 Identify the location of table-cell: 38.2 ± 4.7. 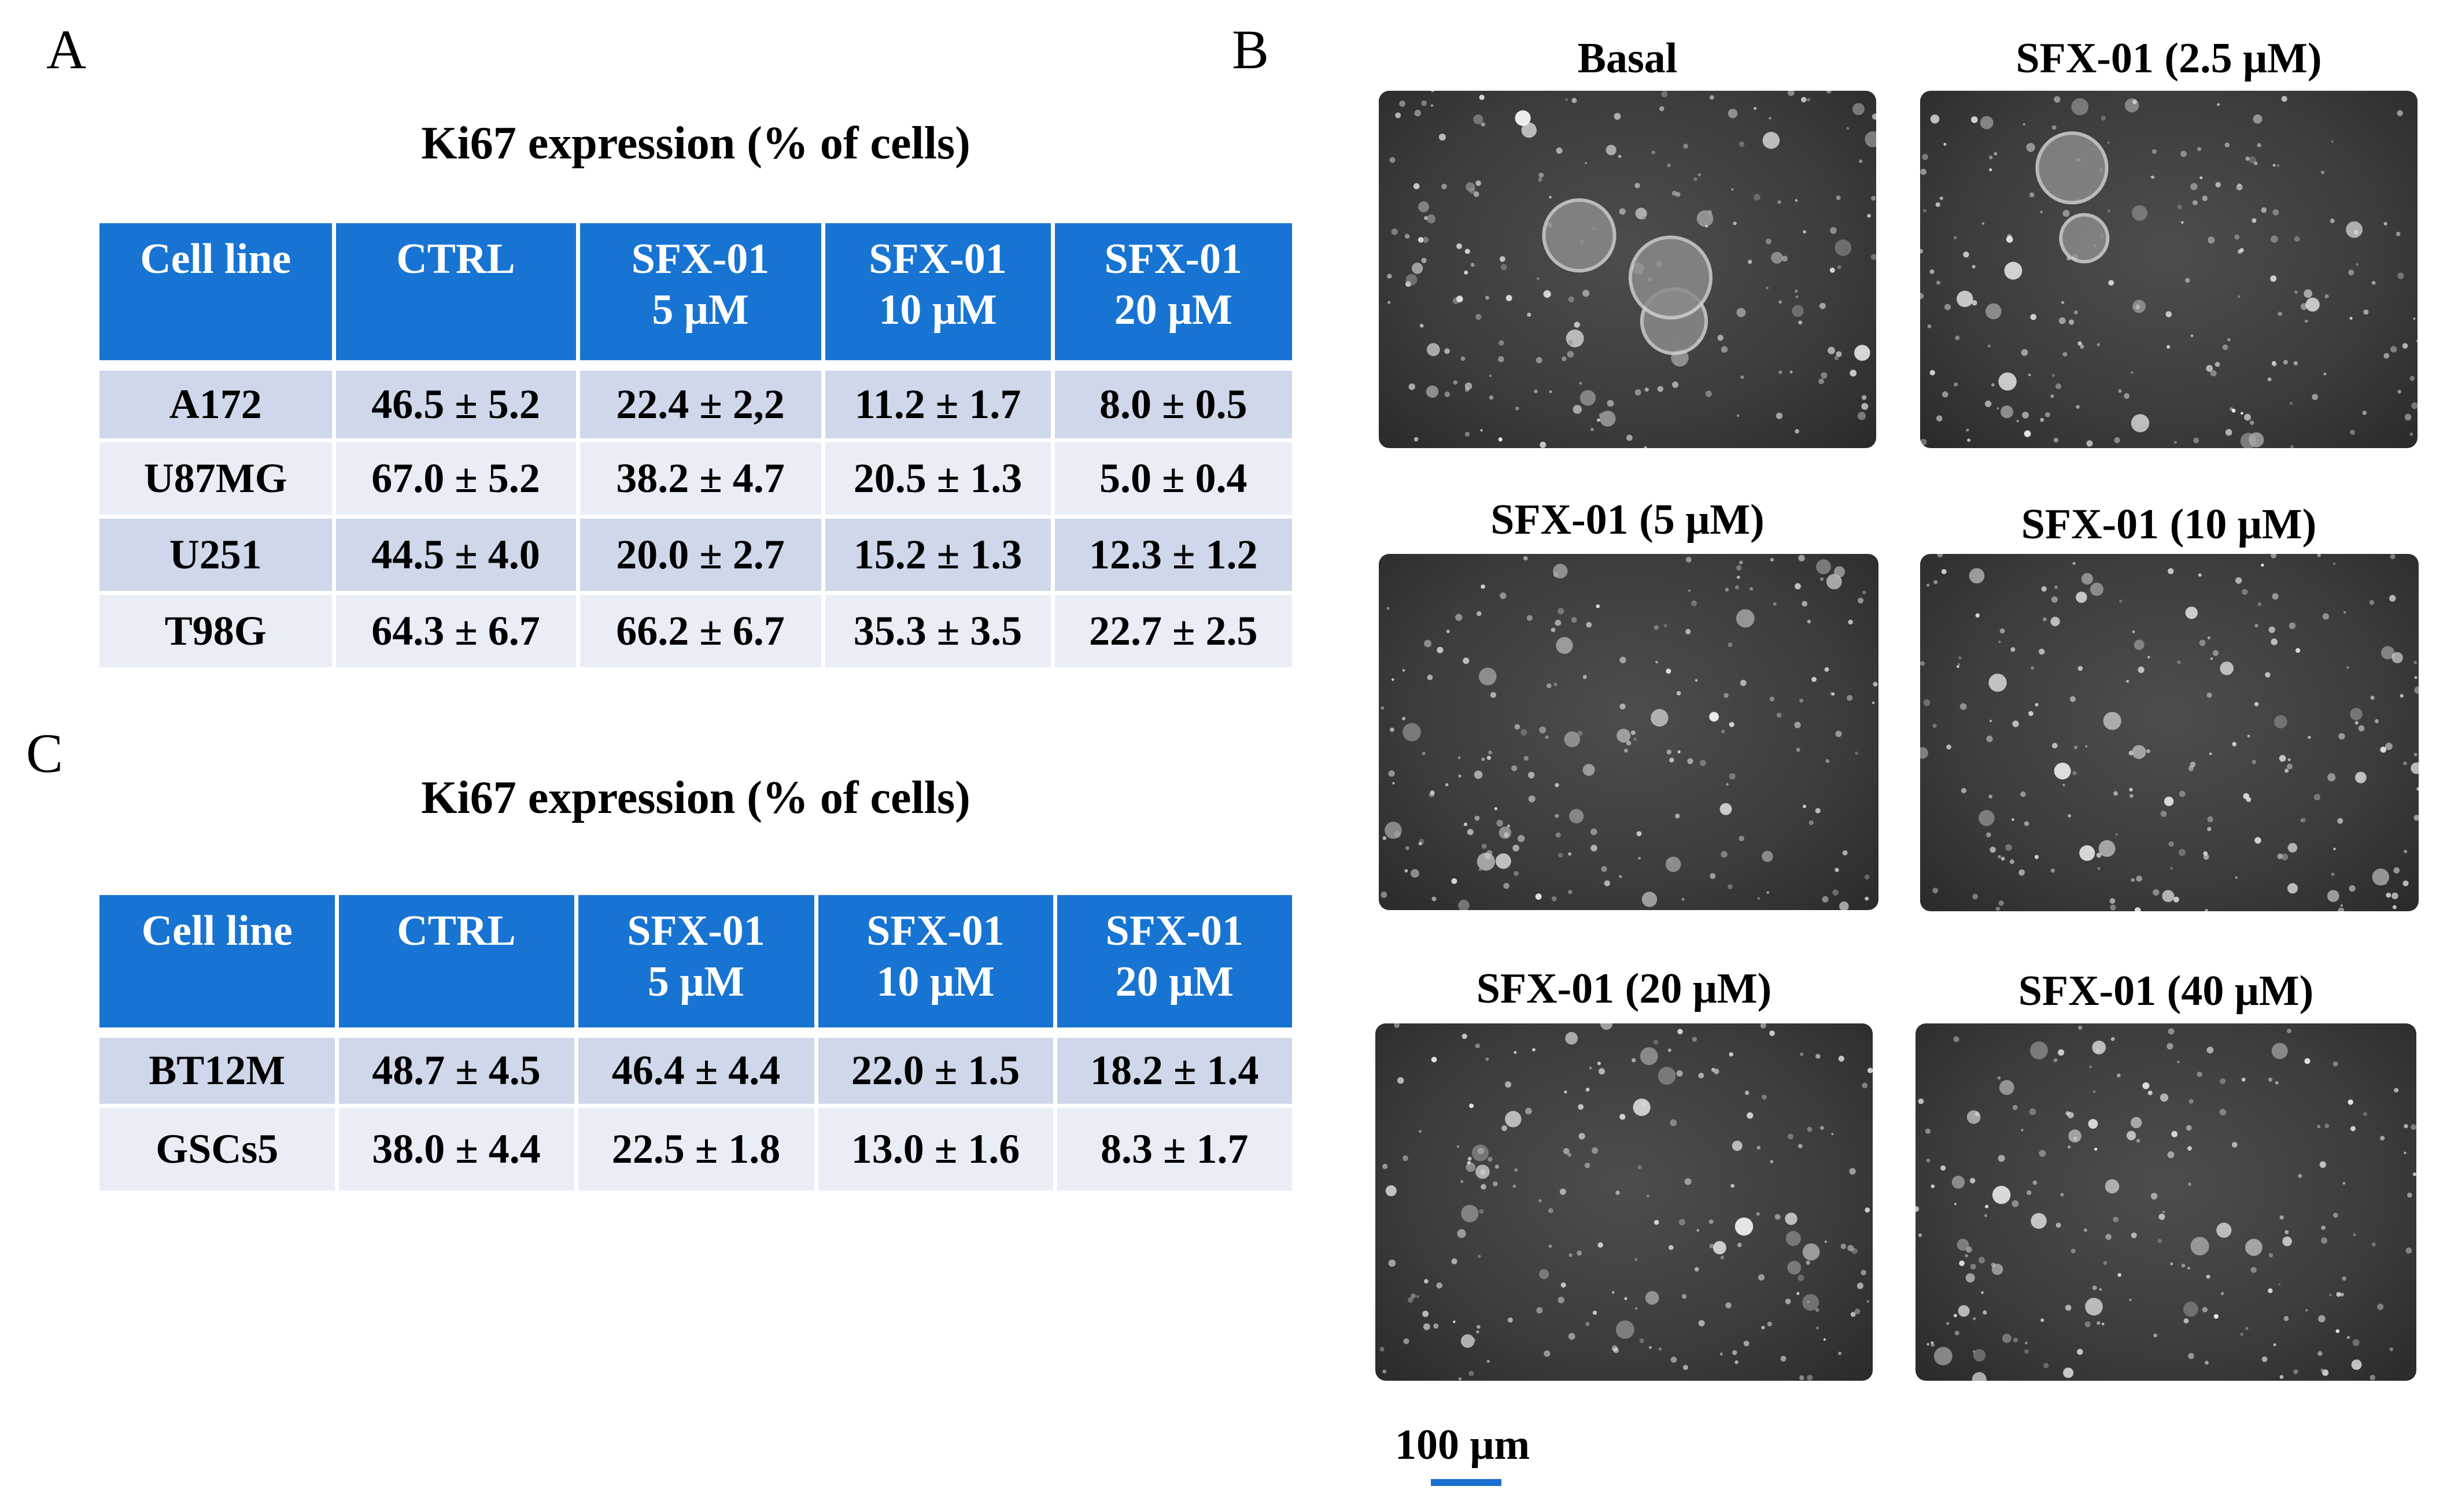
(701, 479).